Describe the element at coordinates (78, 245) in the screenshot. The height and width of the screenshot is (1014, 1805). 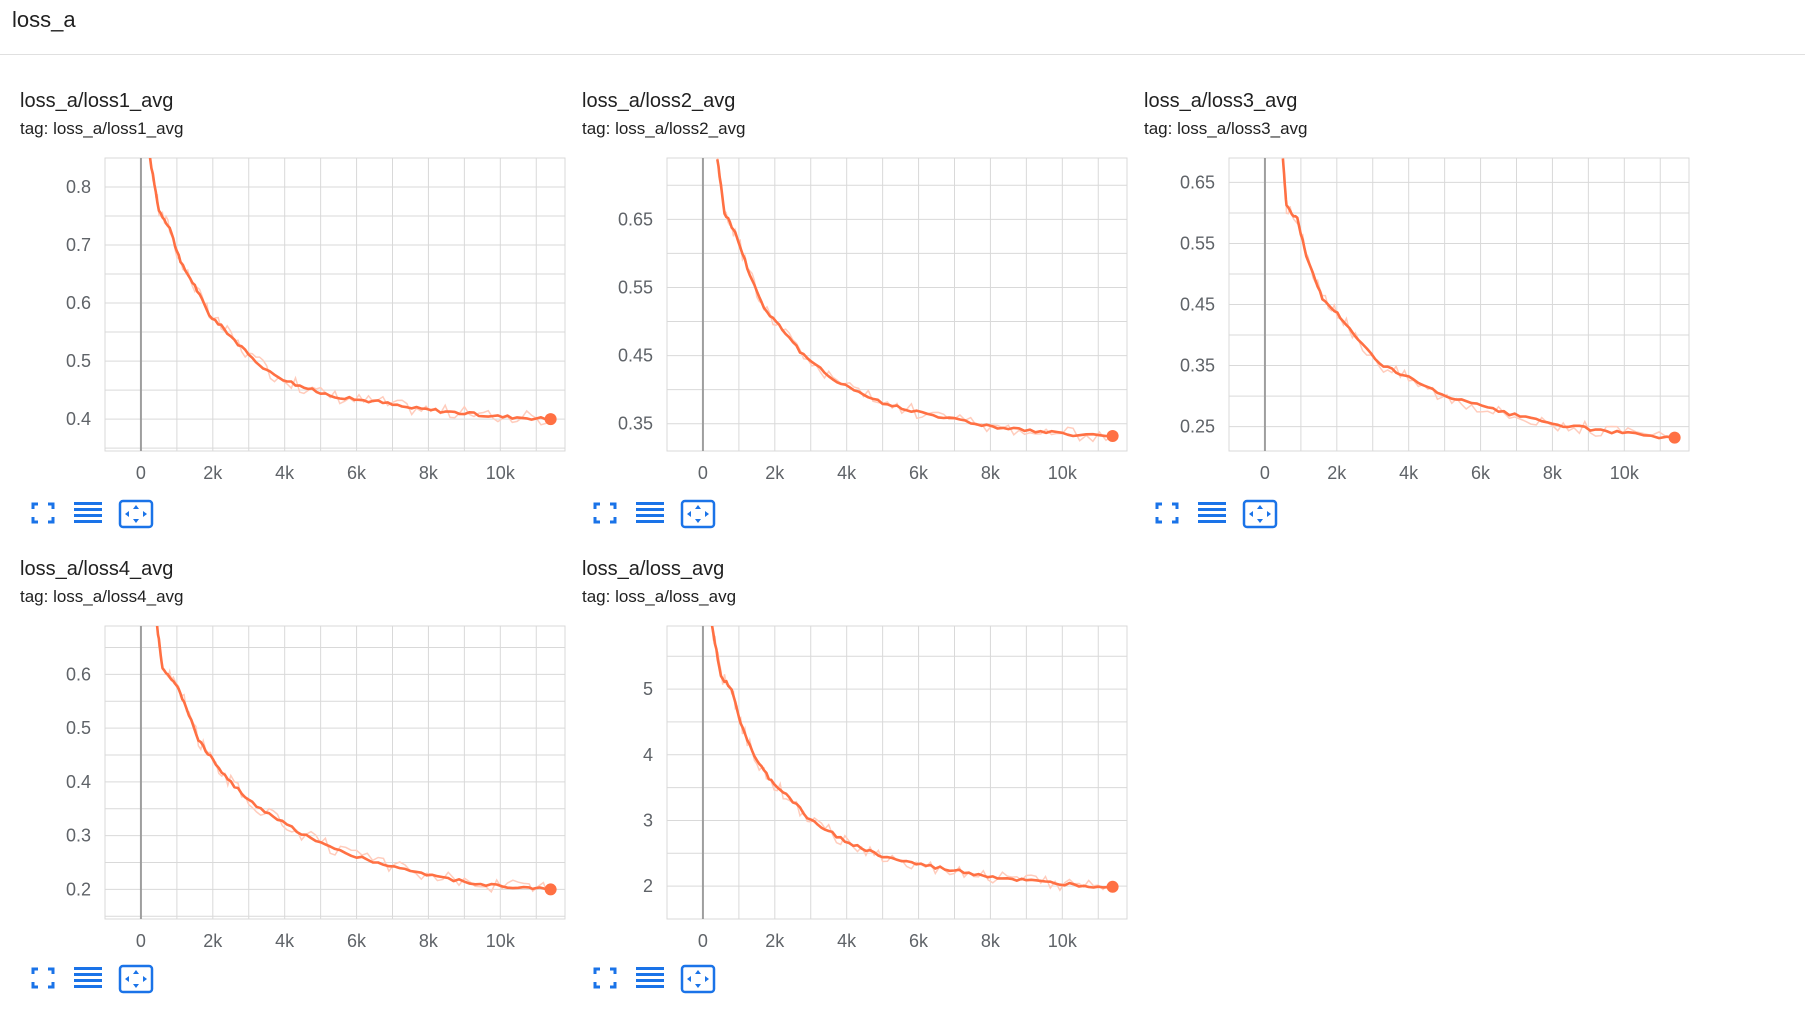
I see `y-tick-label: 0.7` at that location.